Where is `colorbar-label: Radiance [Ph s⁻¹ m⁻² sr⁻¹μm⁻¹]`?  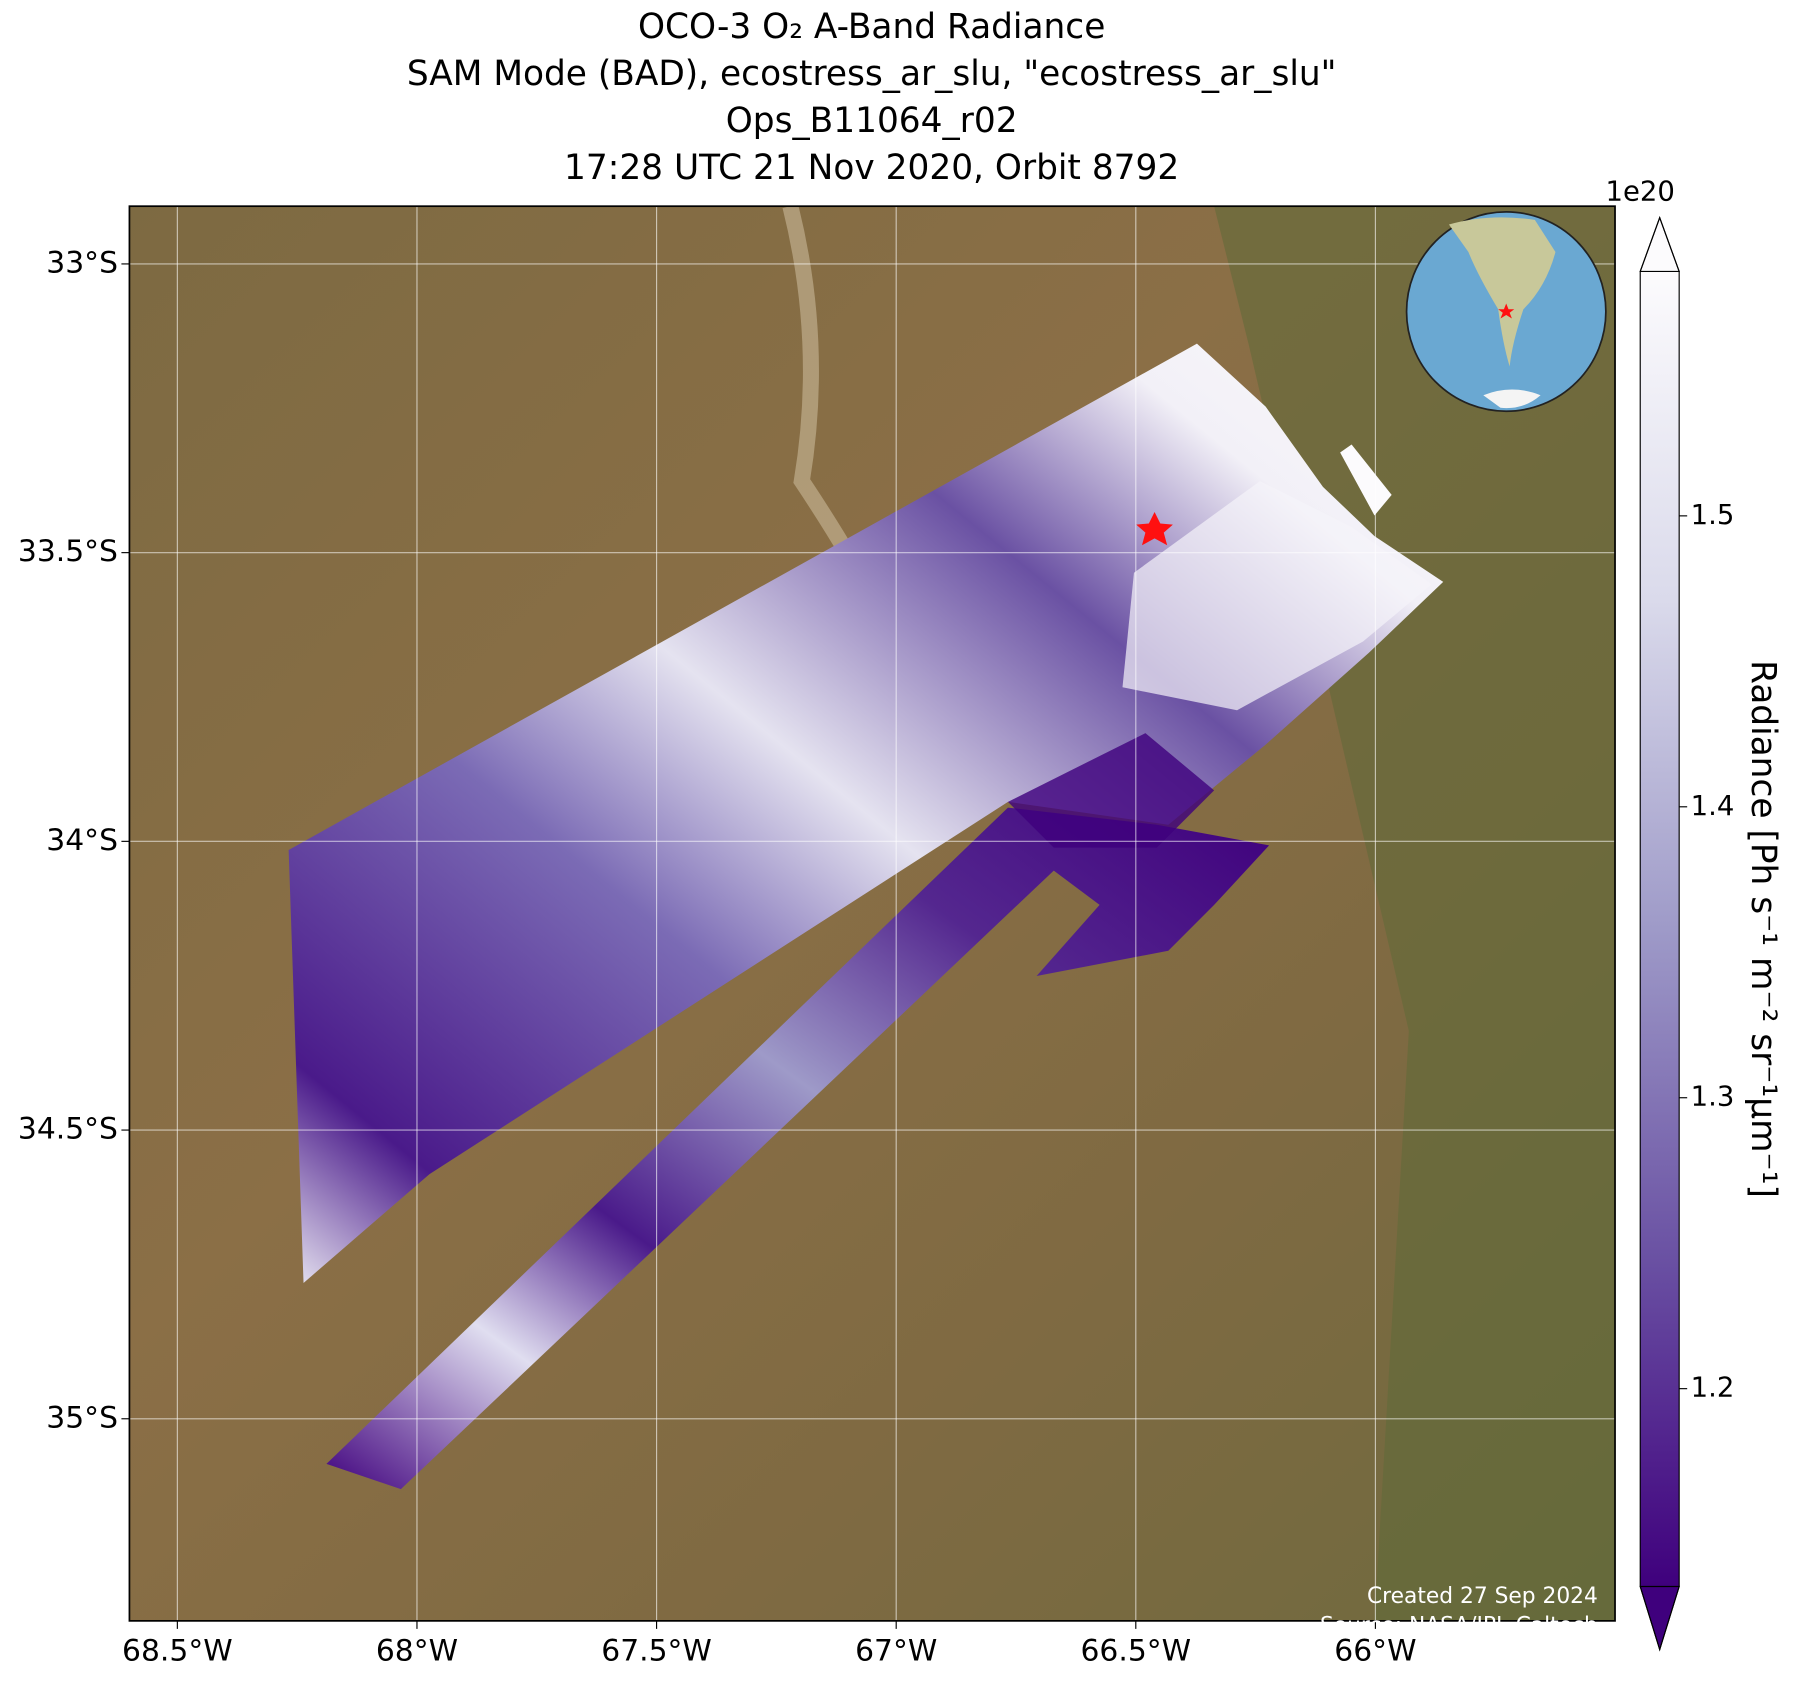
colorbar-label: Radiance [Ph s⁻¹ m⁻² sr⁻¹μm⁻¹] is located at coordinates (1763, 929).